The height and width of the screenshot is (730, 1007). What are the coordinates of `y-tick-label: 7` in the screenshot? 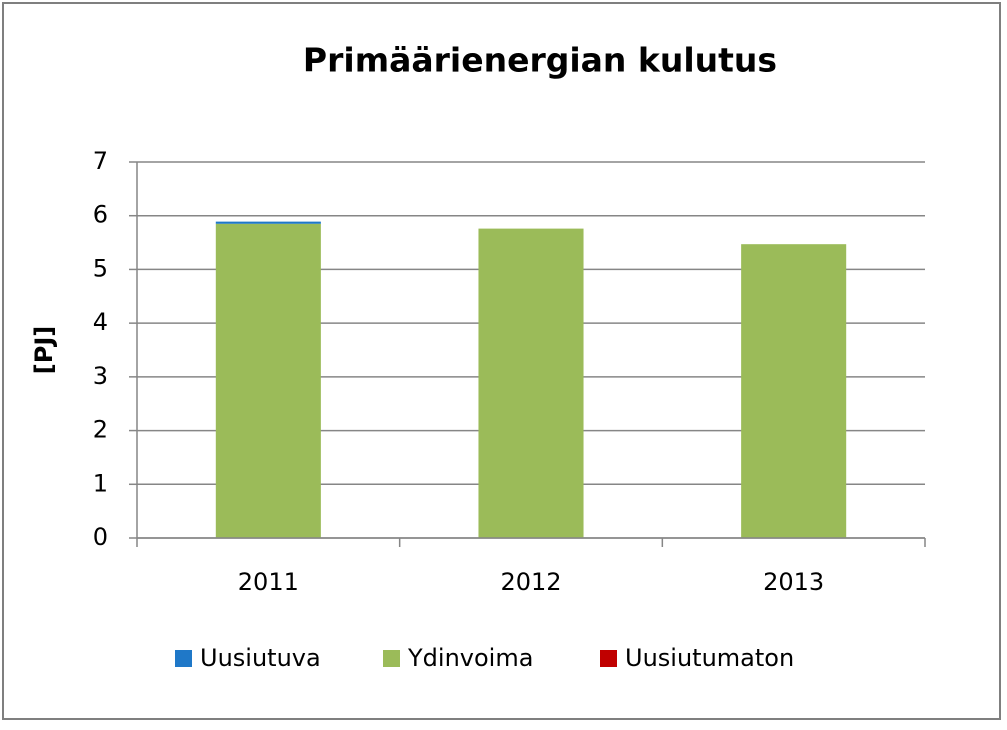 It's located at (100, 161).